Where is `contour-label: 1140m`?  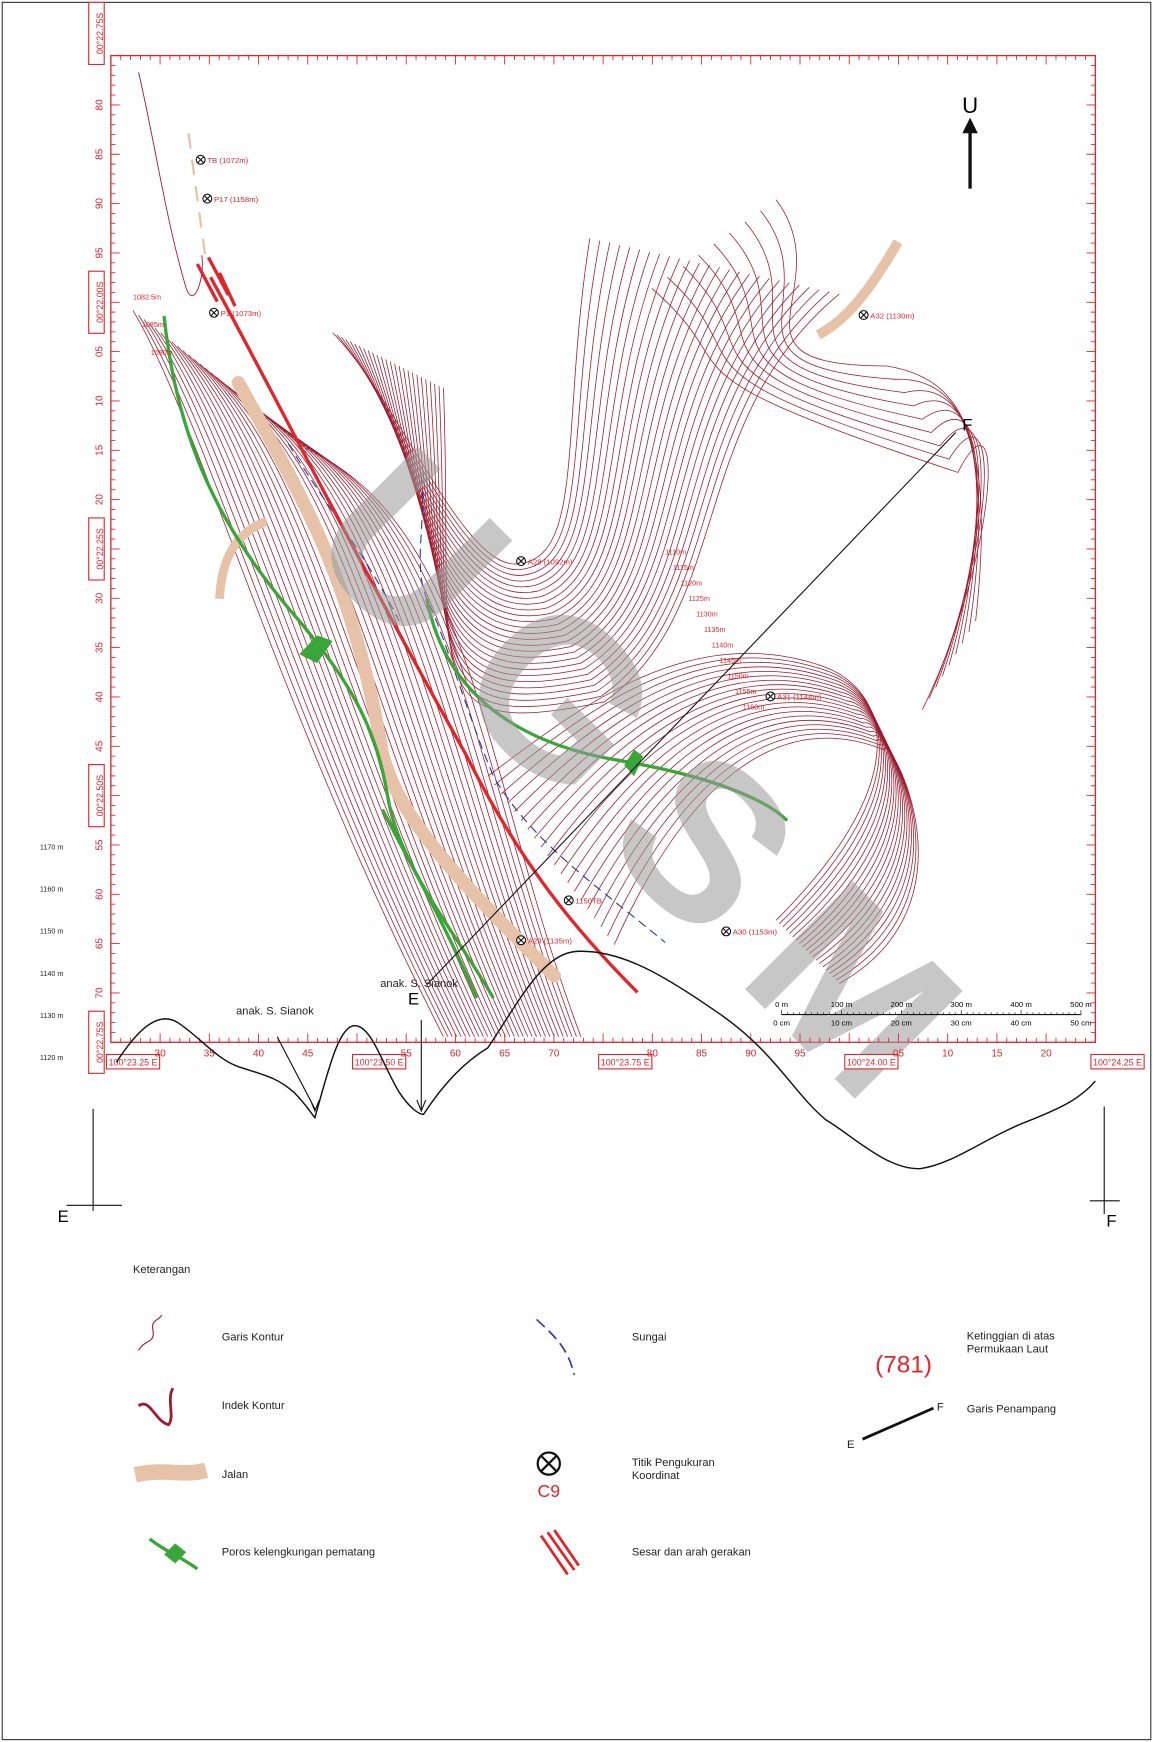 contour-label: 1140m is located at coordinates (722, 645).